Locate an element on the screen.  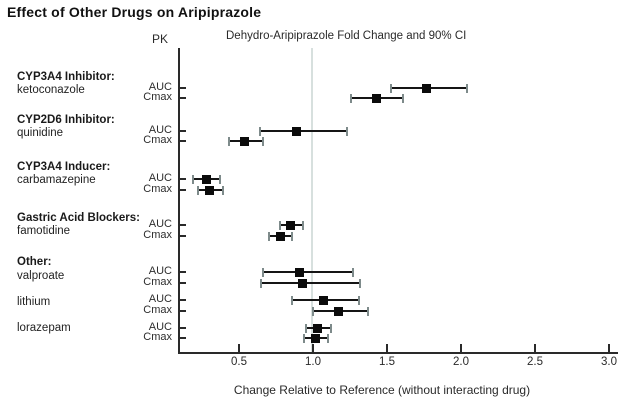
drug-label: famotidine is located at coordinates (44, 231).